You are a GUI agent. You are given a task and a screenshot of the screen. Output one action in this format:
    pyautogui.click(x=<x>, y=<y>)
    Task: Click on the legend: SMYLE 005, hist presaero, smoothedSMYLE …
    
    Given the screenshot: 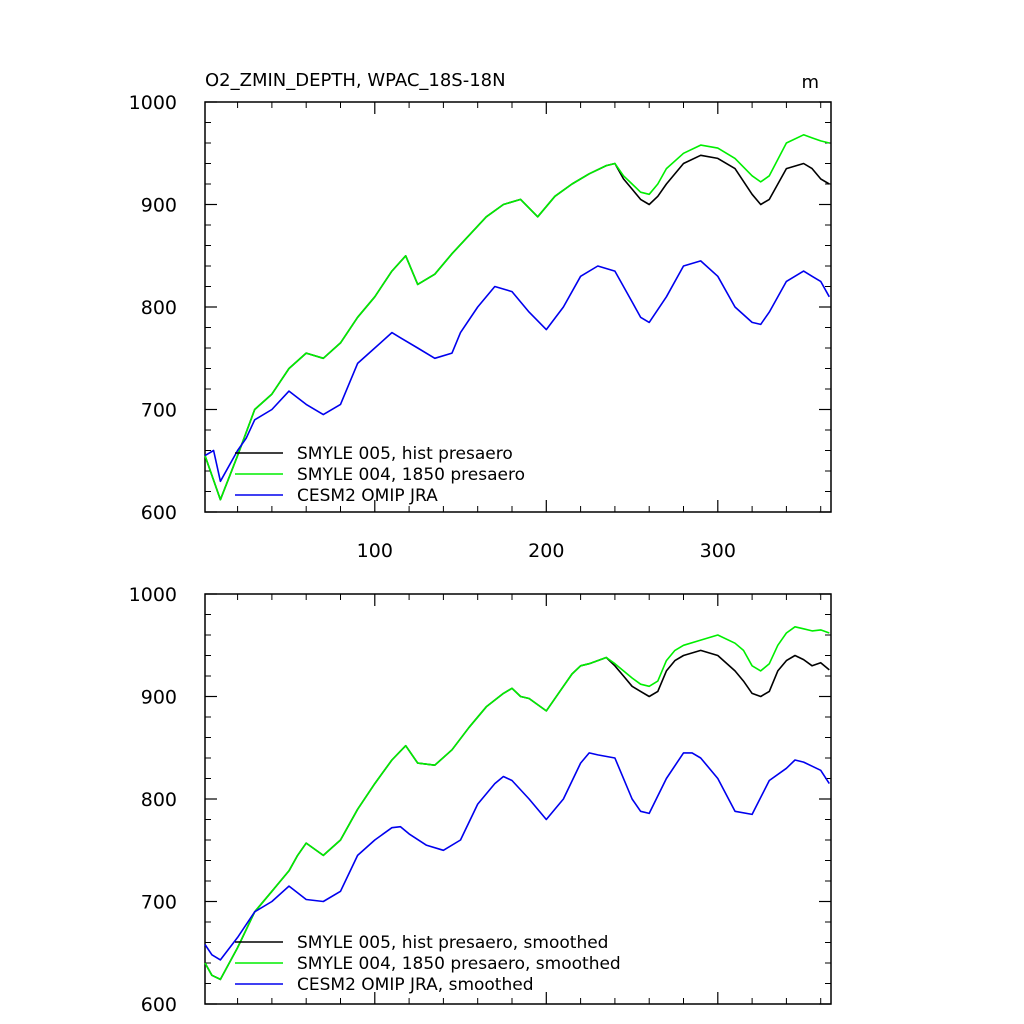 What is the action you would take?
    pyautogui.click(x=428, y=964)
    